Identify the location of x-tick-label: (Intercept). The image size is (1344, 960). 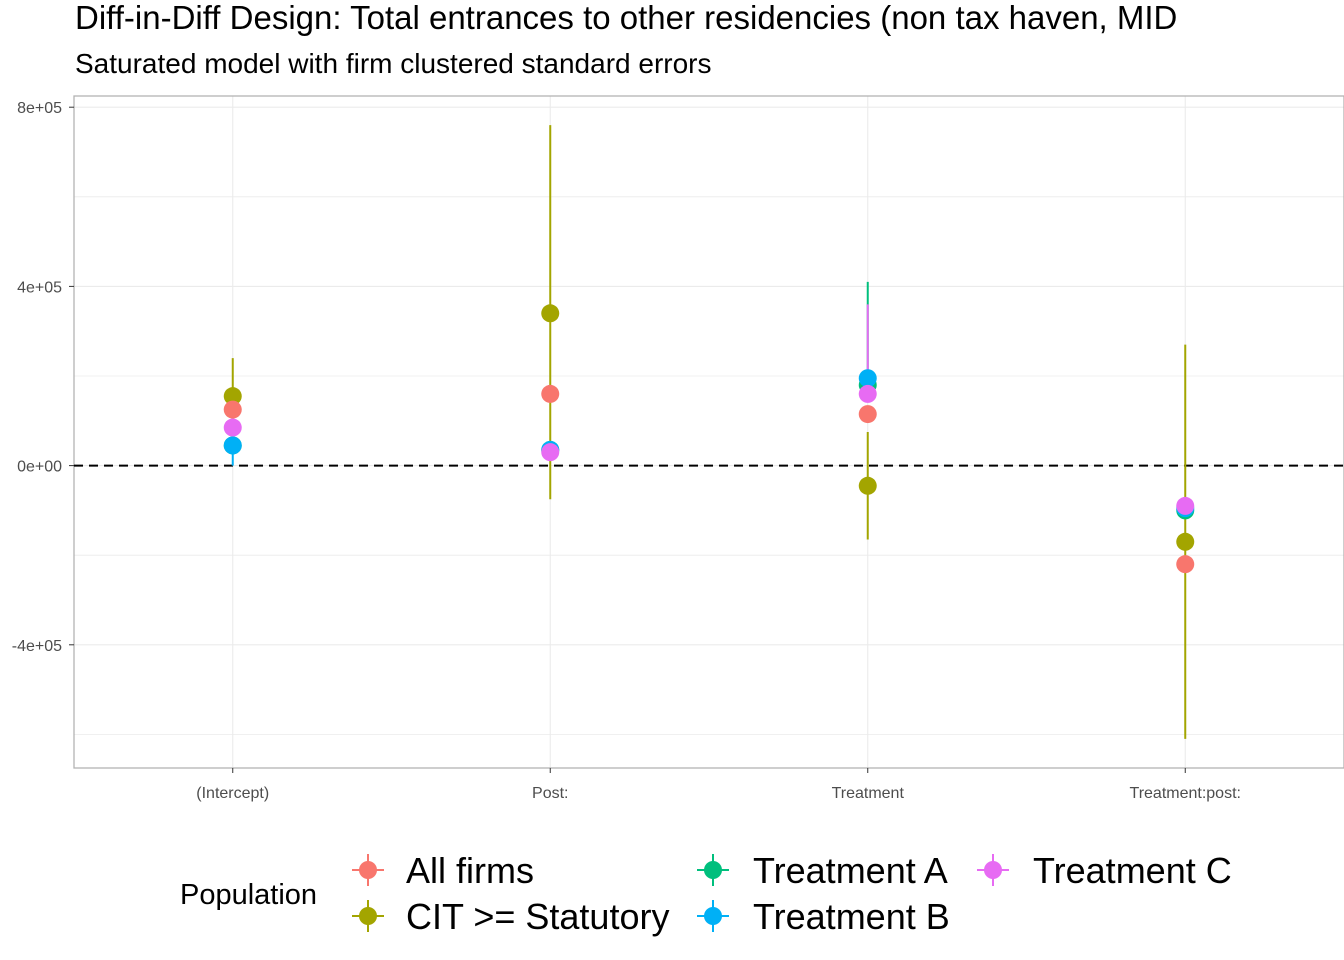
(232, 793).